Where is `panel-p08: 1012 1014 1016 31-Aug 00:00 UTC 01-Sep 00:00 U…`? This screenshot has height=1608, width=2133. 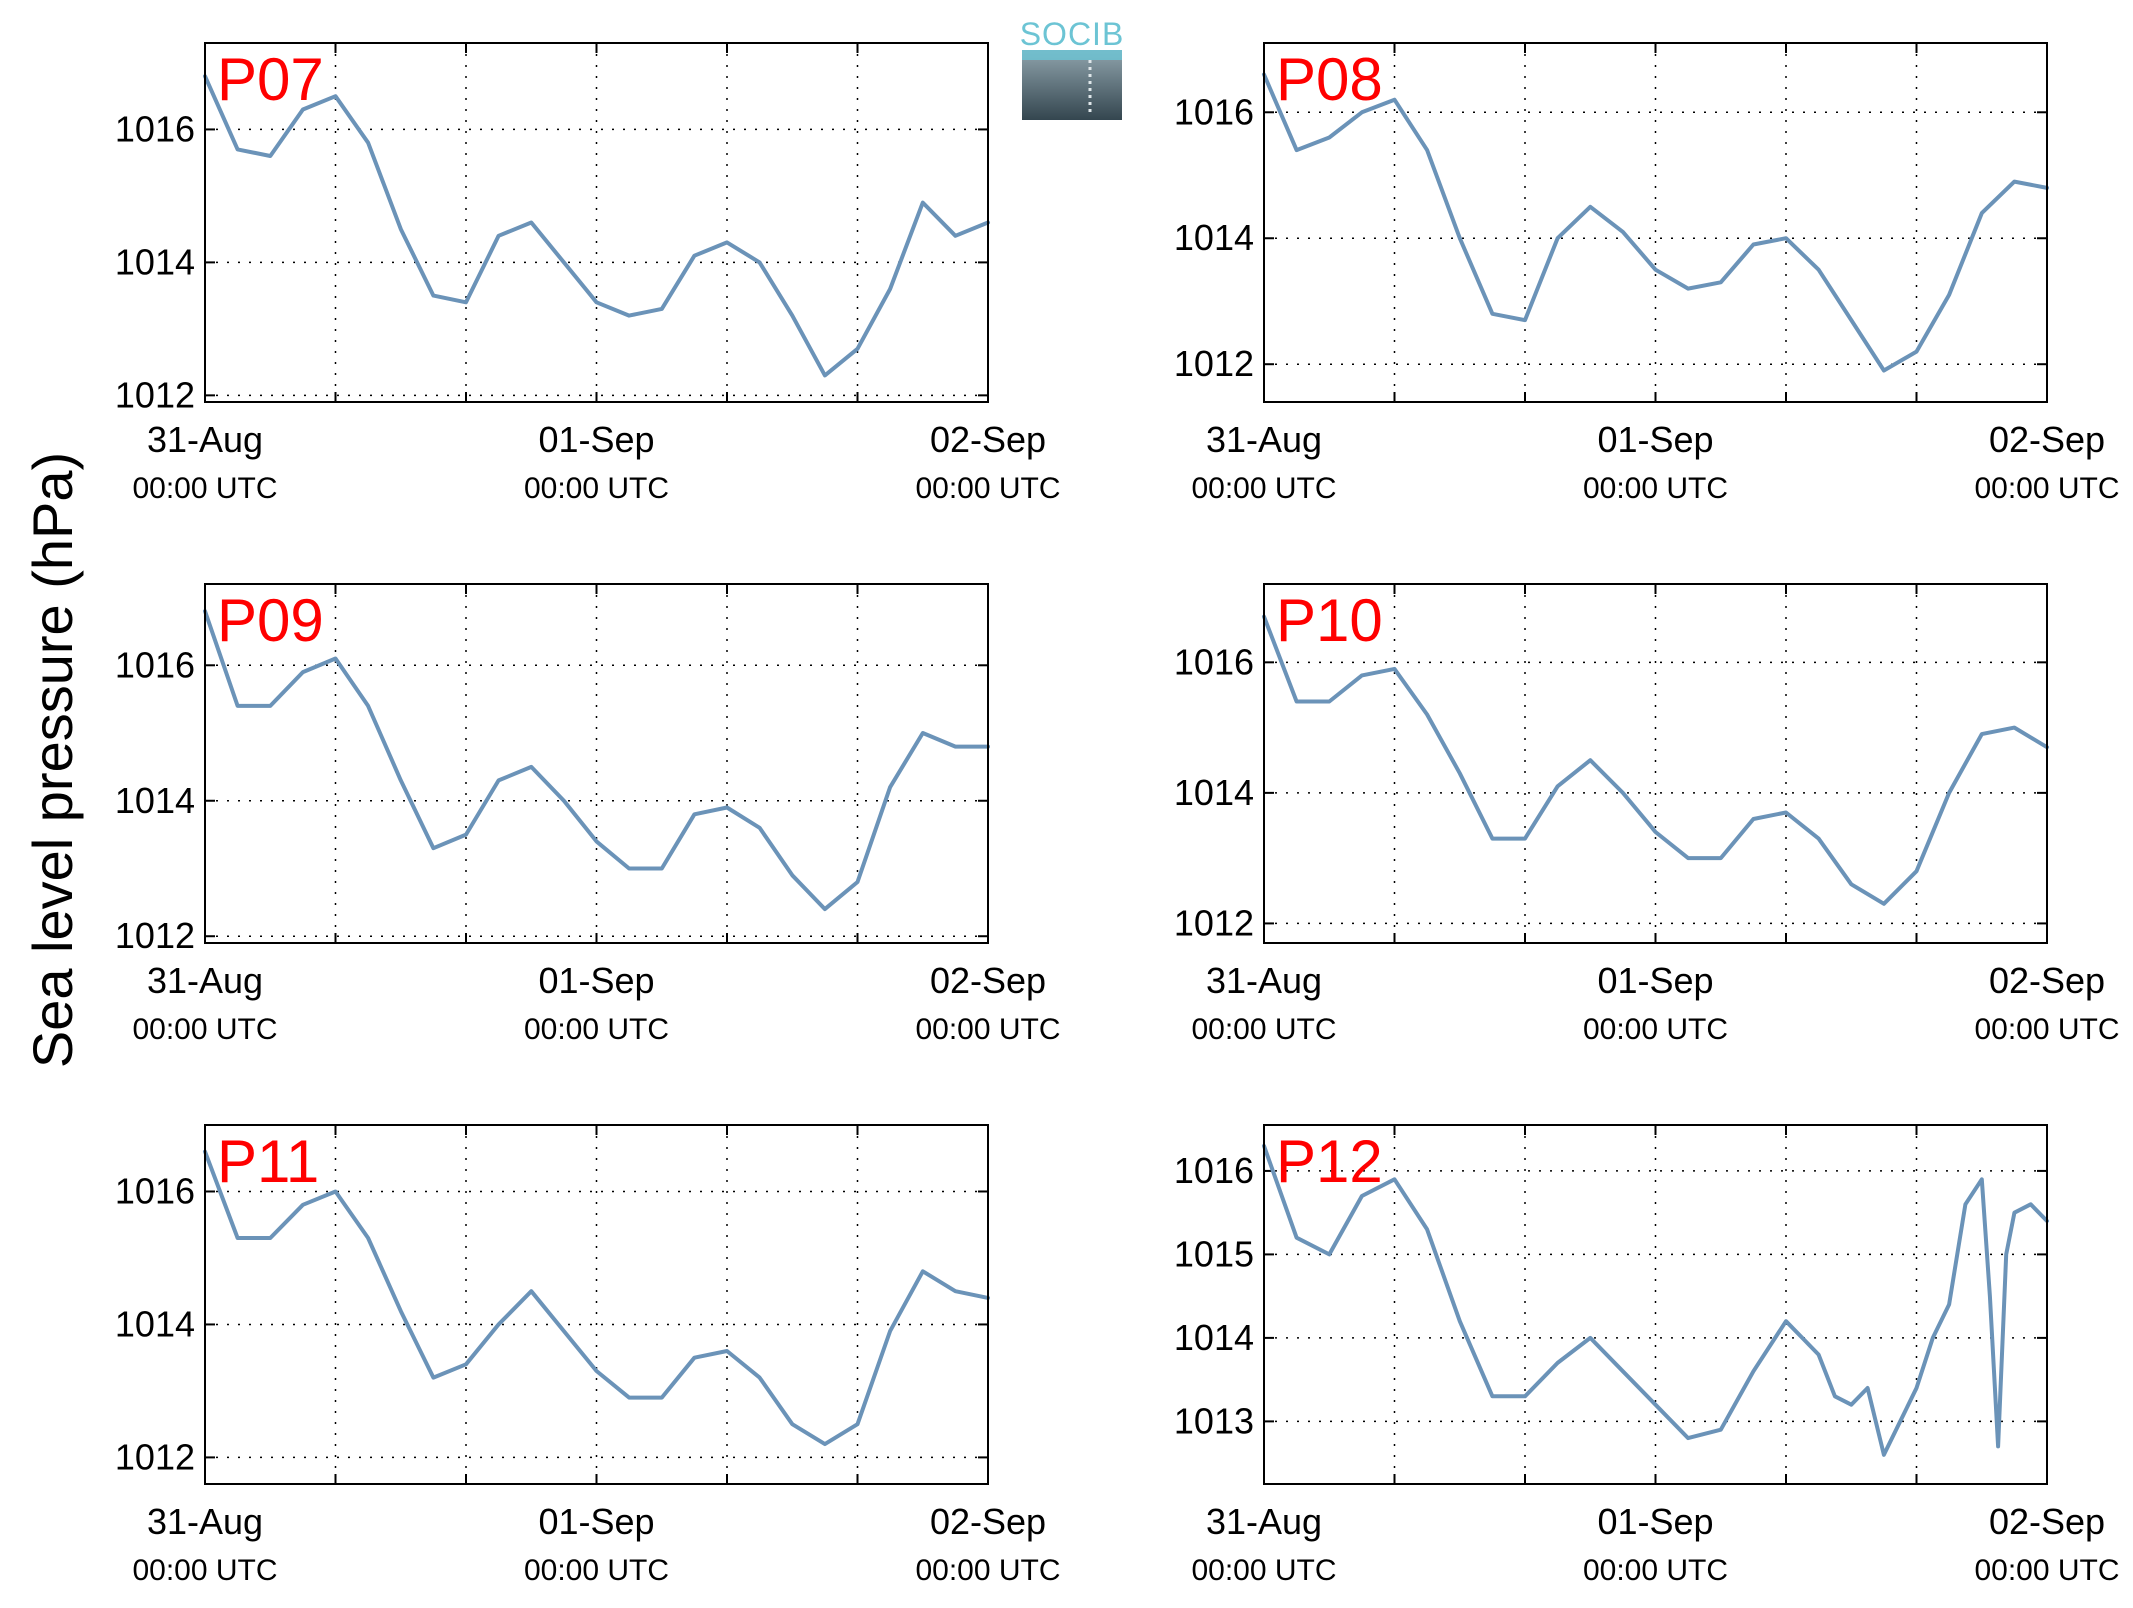
panel-p08: 1012 1014 1016 31-Aug 00:00 UTC 01-Sep 00:00 U… is located at coordinates (1647, 273).